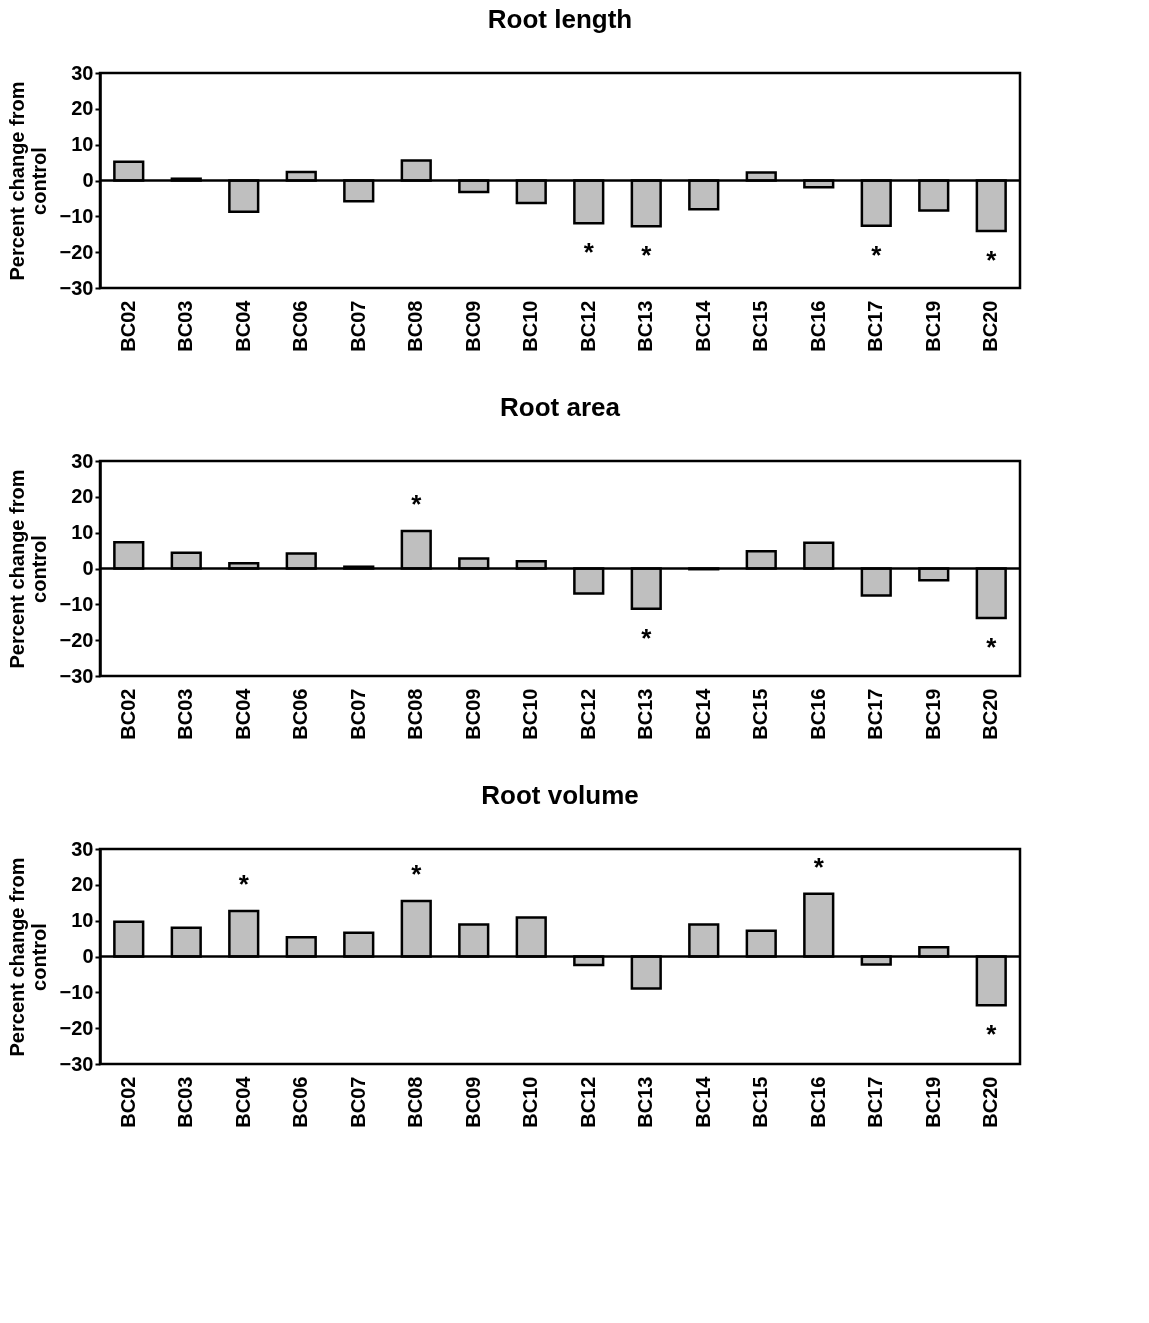  What do you see at coordinates (560, 795) in the screenshot?
I see `chart-title: Root volume` at bounding box center [560, 795].